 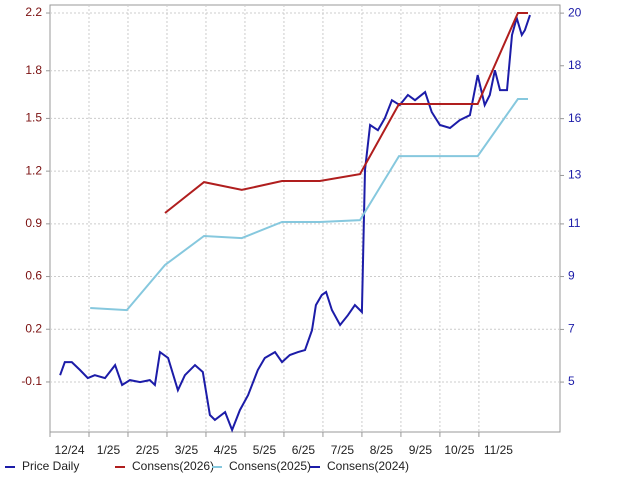 What do you see at coordinates (50, 466) in the screenshot?
I see `legend-label: Price Daily` at bounding box center [50, 466].